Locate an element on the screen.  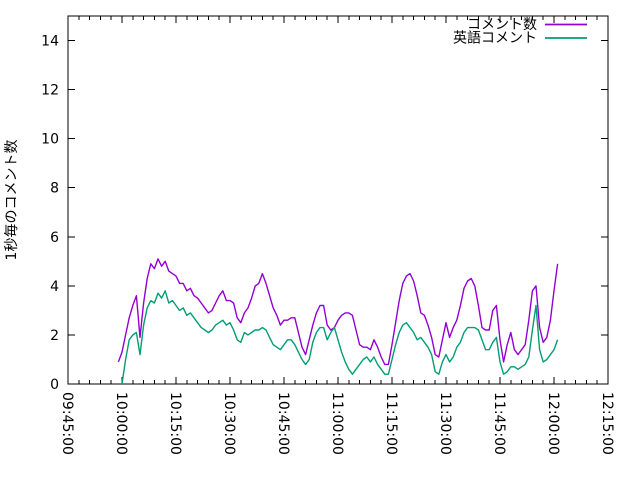
legend: コメント数 英語コメント is located at coordinates (520, 32).